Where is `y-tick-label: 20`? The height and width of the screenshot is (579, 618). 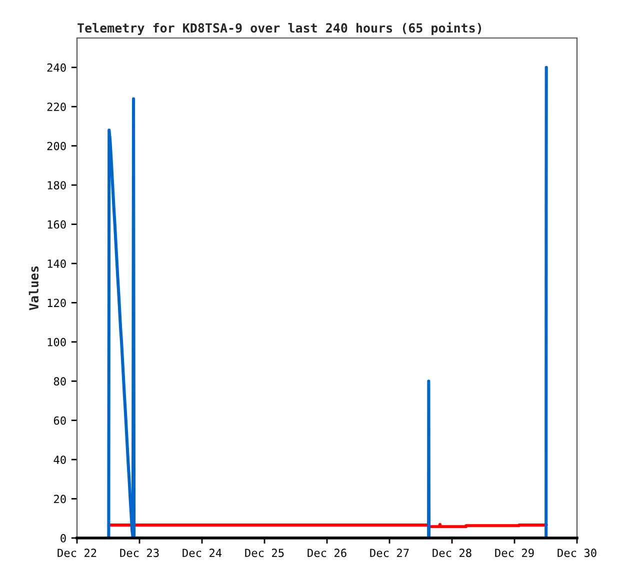 y-tick-label: 20 is located at coordinates (60, 499).